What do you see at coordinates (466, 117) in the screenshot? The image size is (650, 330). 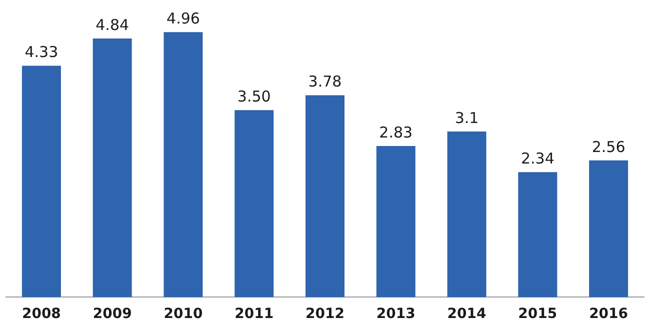 I see `data-label: 3.1` at bounding box center [466, 117].